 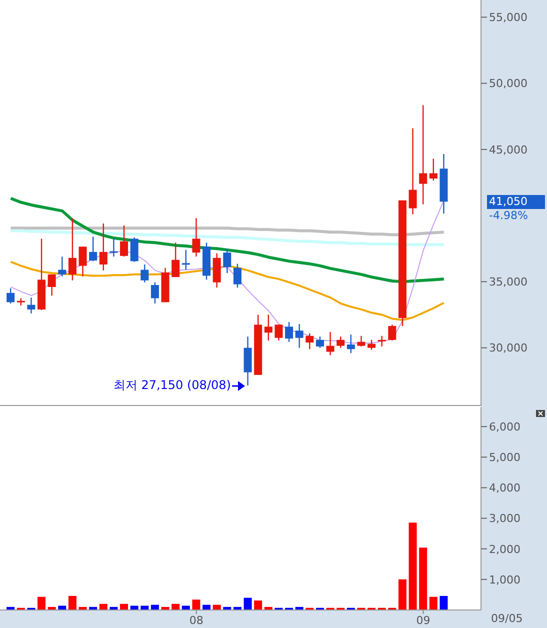 What do you see at coordinates (516, 201) in the screenshot?
I see `text: 41,050` at bounding box center [516, 201].